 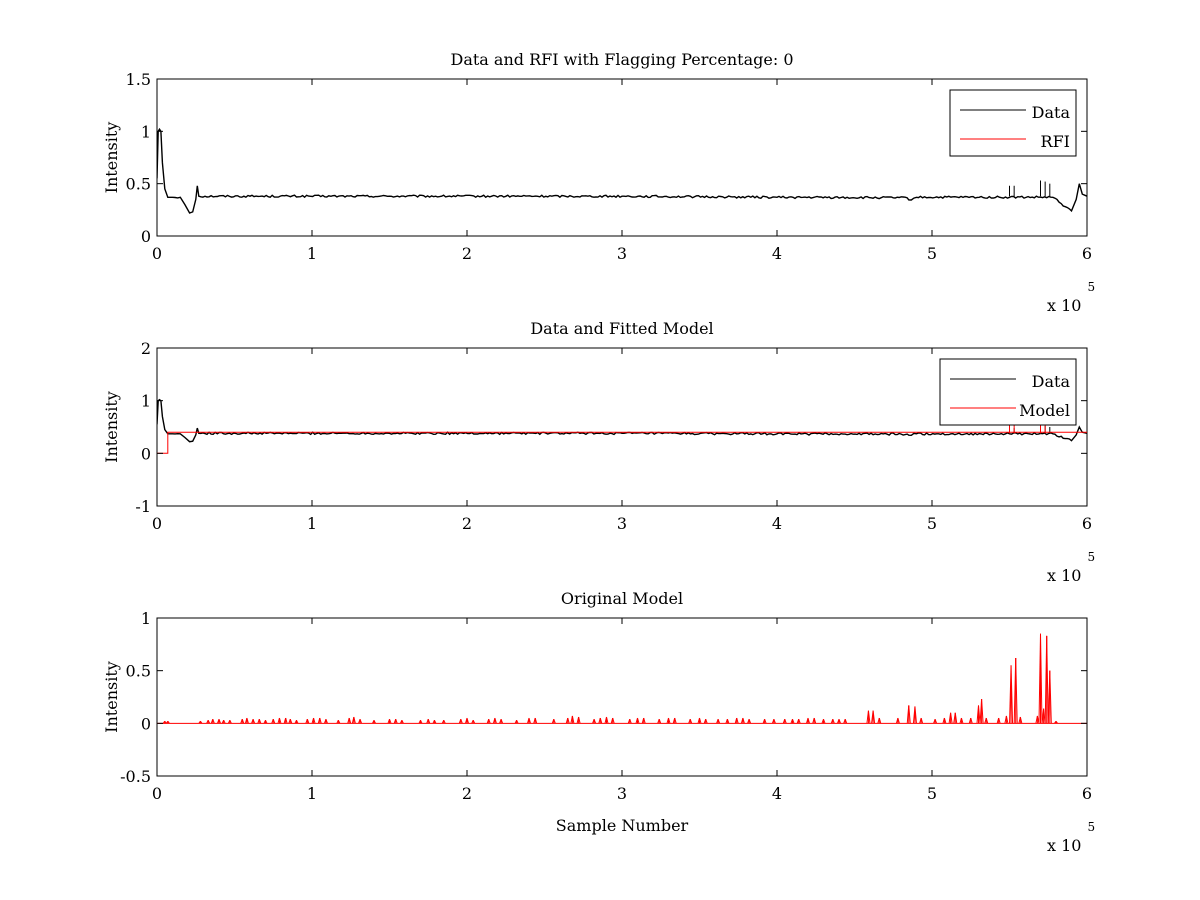 I want to click on subplot-title: Original Model, so click(x=622, y=598).